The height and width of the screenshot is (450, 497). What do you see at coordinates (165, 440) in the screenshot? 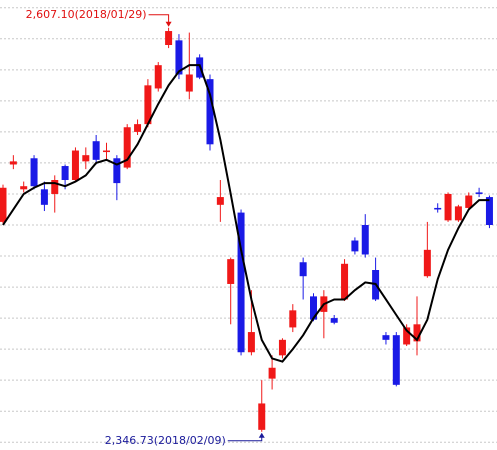
I see `annotation-label: 2,346.73(2018/02/09)` at bounding box center [165, 440].